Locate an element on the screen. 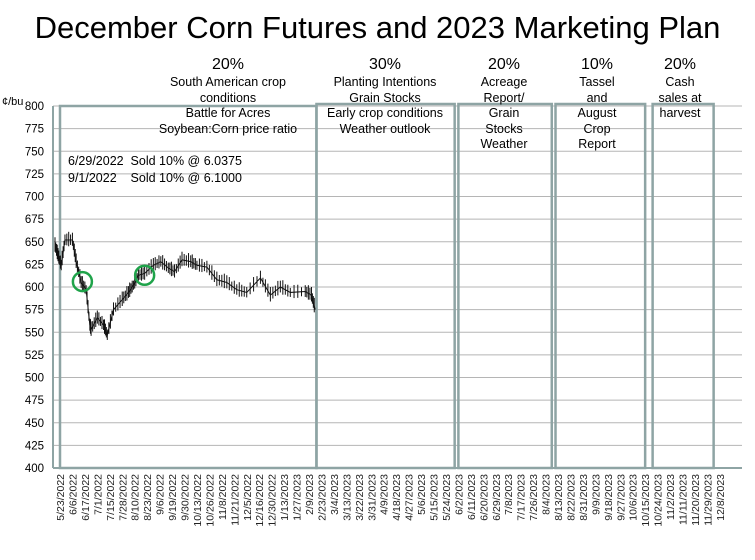 Image resolution: width=755 pixels, height=560 pixels. x-tick-label: 8/13/2023 is located at coordinates (559, 497).